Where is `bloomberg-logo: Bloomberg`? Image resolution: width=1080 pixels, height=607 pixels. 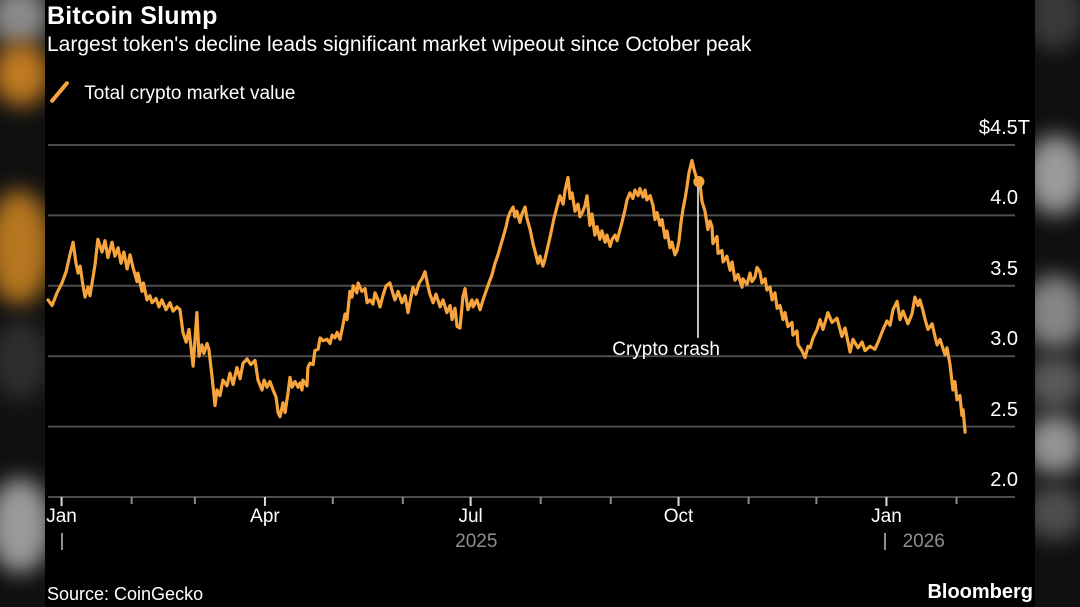 bloomberg-logo: Bloomberg is located at coordinates (980, 592).